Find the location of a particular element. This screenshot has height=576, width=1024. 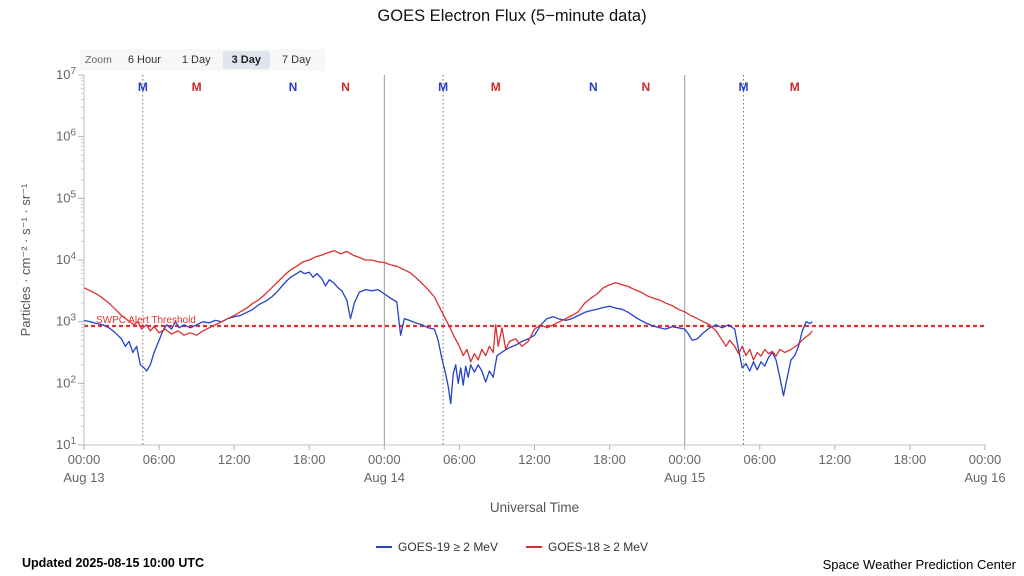

y-tick-label: 10⁵ is located at coordinates (66, 197).